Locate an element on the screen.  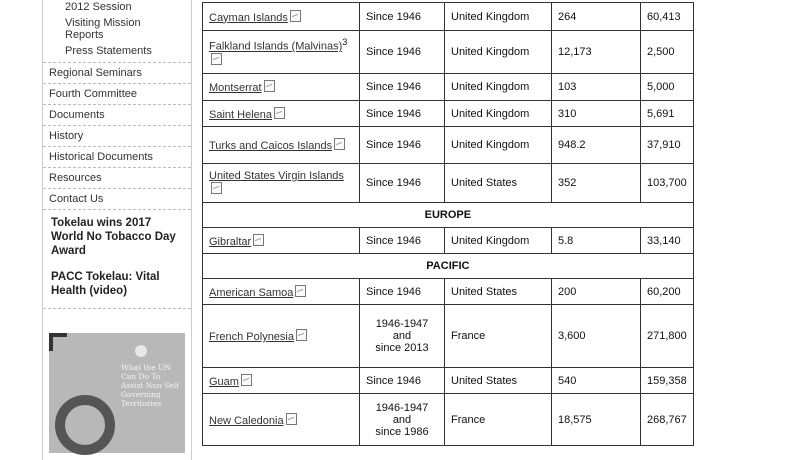
nav-regional-seminars: Regional Seminars is located at coordinates (117, 72).